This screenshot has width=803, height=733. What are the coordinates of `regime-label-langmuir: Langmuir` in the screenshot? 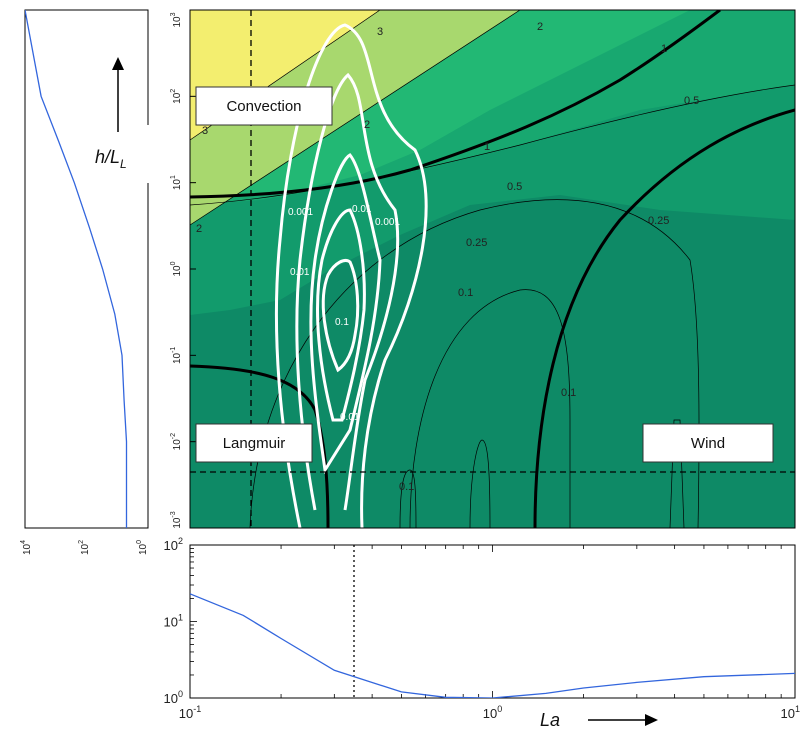 It's located at (254, 443).